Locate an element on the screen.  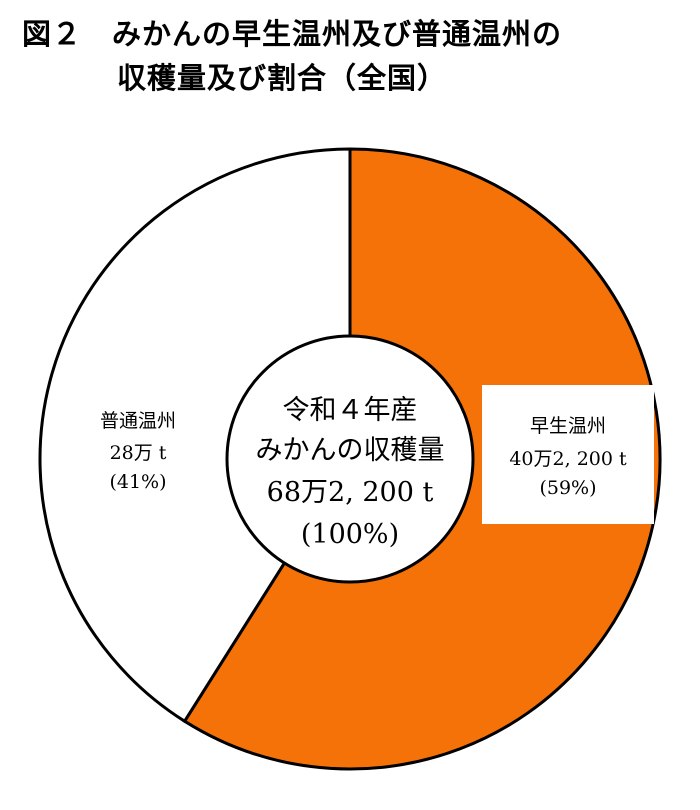
slice-label-regular-name: 普通温州 is located at coordinates (138, 421).